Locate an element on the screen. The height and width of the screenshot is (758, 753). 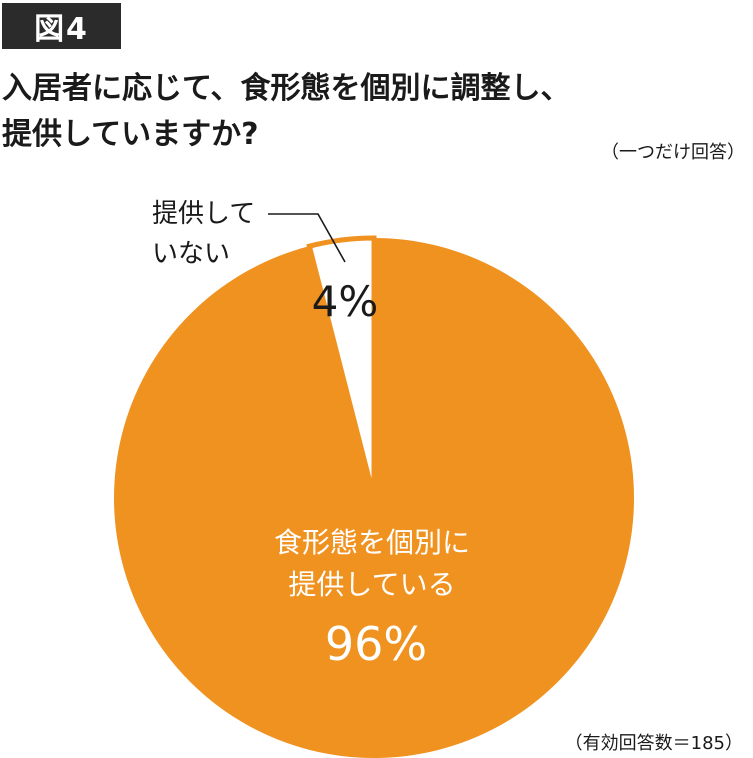
slice-value-not-provided: 4% is located at coordinates (345, 301).